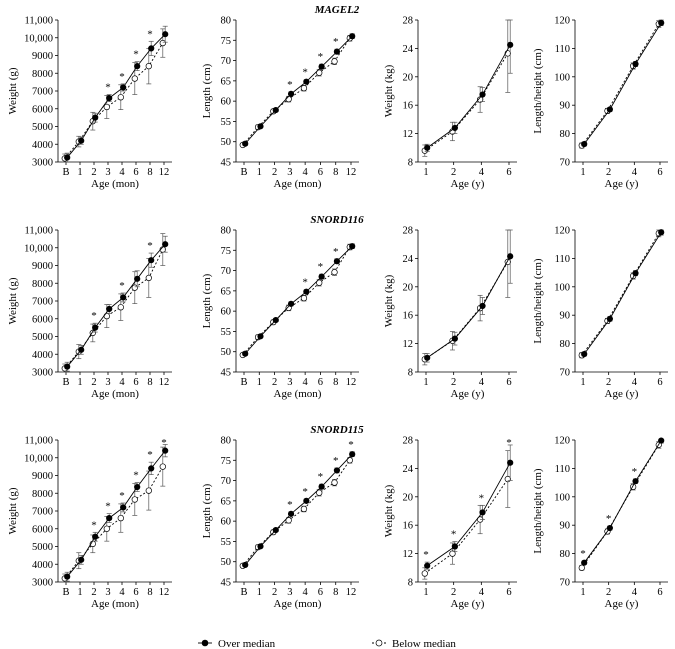 The image size is (675, 649). I want to click on y-axis-label: Length/height (cm), so click(538, 511).